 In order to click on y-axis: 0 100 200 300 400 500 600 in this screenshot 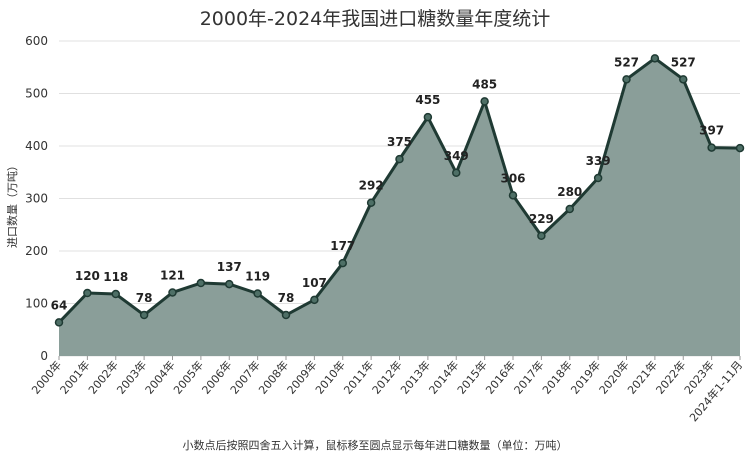, I will do `click(36, 198)`.